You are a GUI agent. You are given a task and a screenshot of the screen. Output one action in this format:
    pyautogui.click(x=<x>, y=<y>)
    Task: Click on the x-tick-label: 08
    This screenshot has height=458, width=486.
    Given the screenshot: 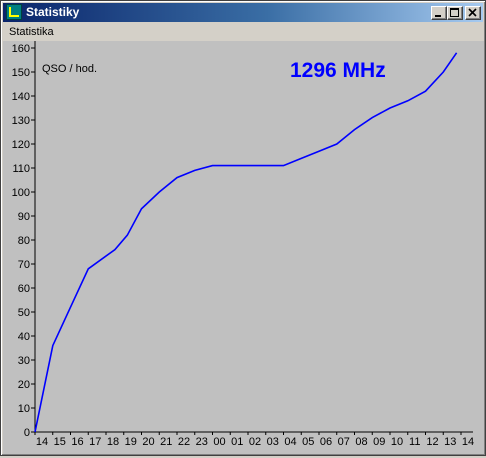 What is the action you would take?
    pyautogui.click(x=361, y=442)
    